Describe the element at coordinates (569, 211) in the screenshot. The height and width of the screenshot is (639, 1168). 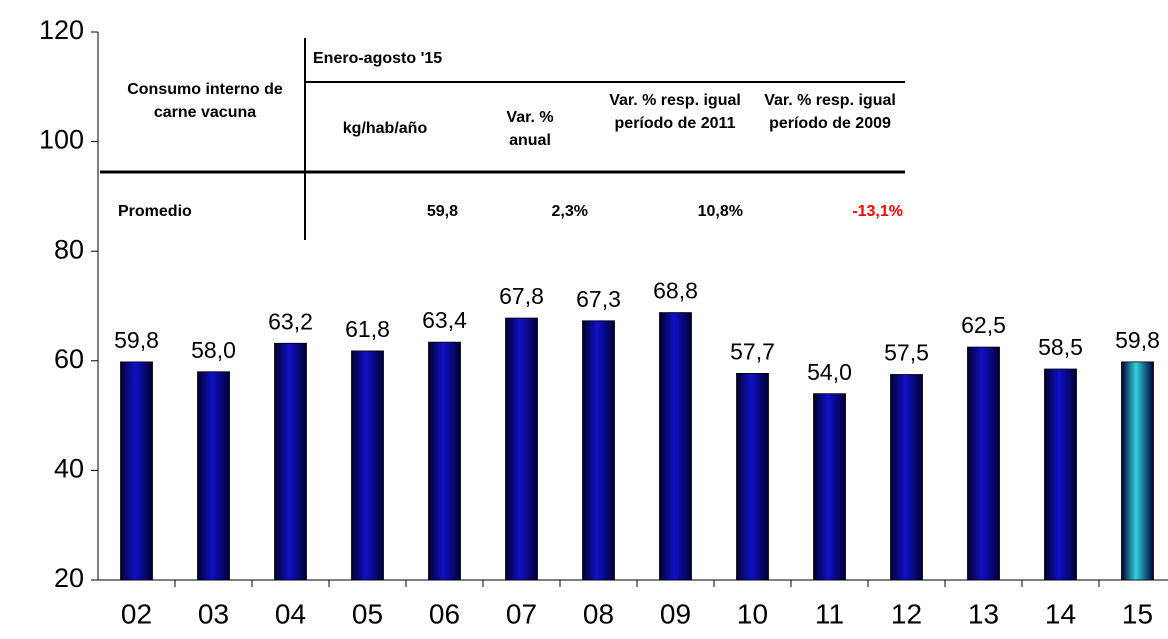
I see `cell: 2,3%` at that location.